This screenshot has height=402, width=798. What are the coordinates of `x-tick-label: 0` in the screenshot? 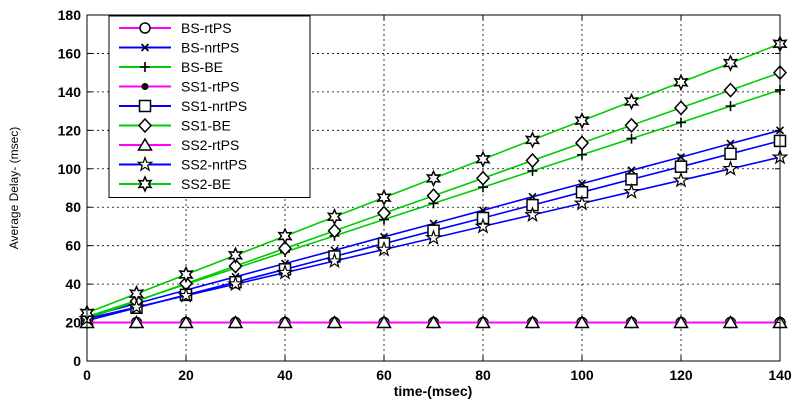 It's located at (87, 375).